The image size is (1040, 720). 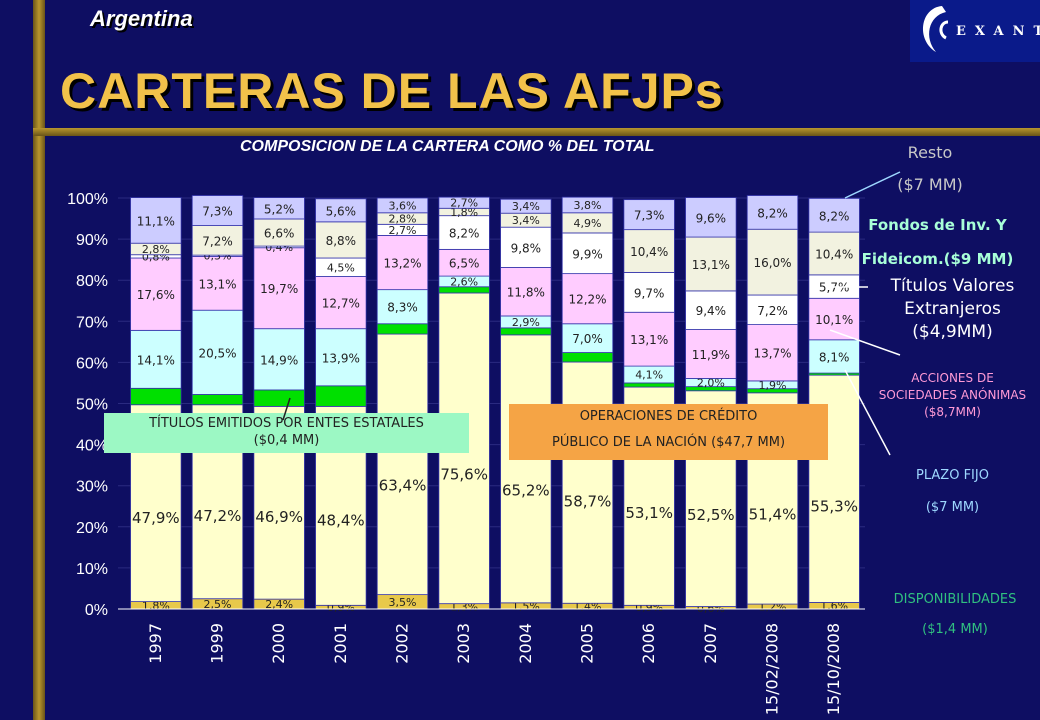 What do you see at coordinates (937, 225) in the screenshot?
I see `annotation-fondos-line1: Fondos de Inv. Y` at bounding box center [937, 225].